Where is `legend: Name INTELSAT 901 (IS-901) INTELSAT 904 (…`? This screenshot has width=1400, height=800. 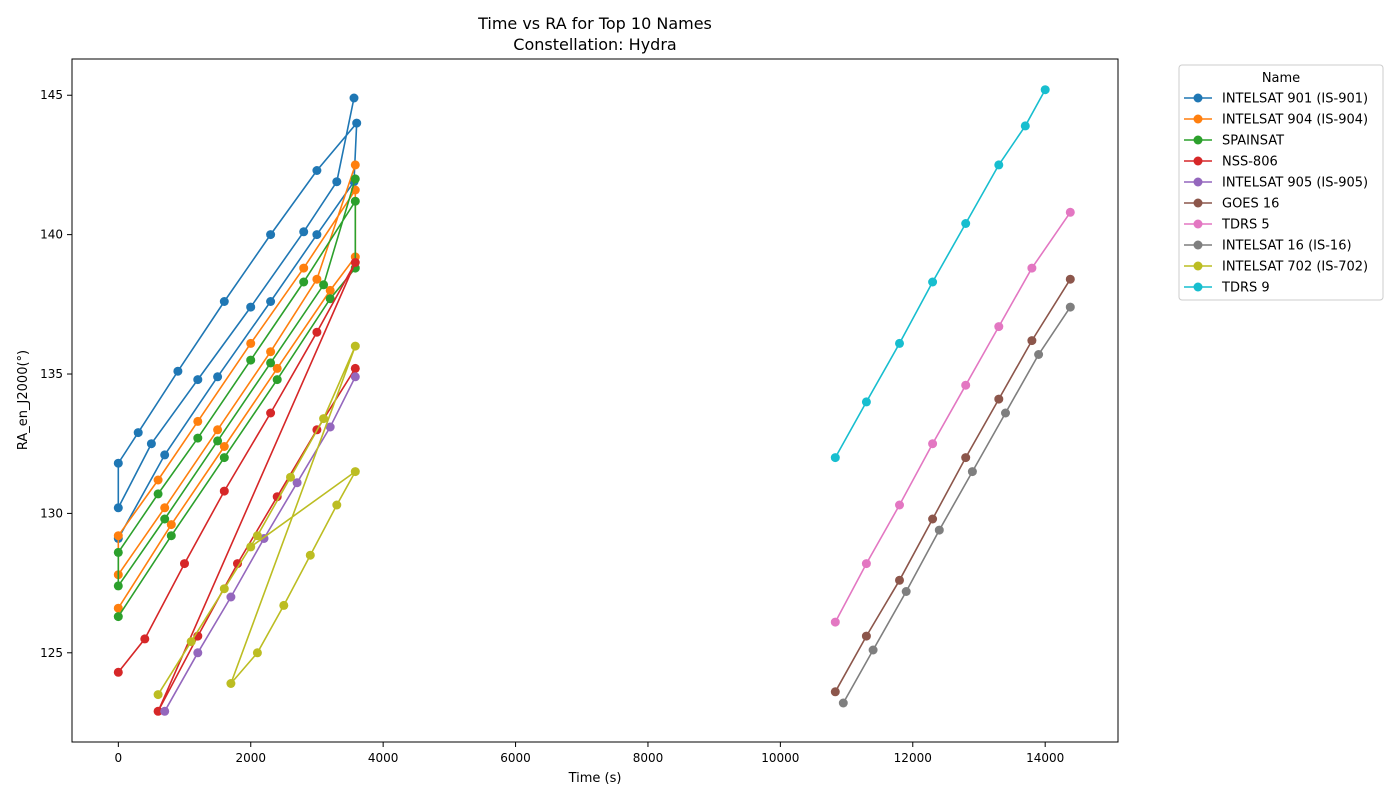
legend: Name INTELSAT 901 (IS-901) INTELSAT 904 (… is located at coordinates (1281, 182).